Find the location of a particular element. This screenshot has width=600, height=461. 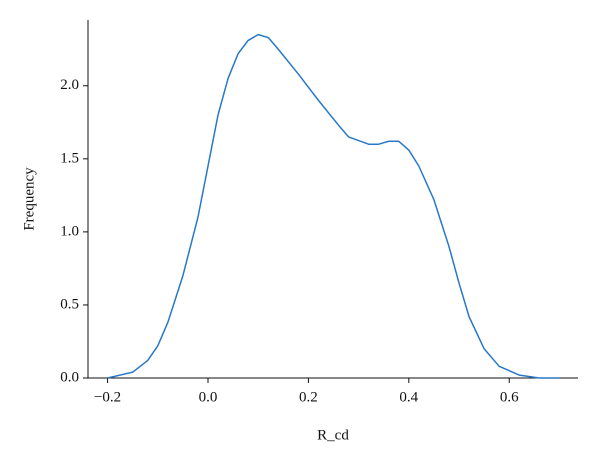

x-tick-label: 0.4 is located at coordinates (408, 397).